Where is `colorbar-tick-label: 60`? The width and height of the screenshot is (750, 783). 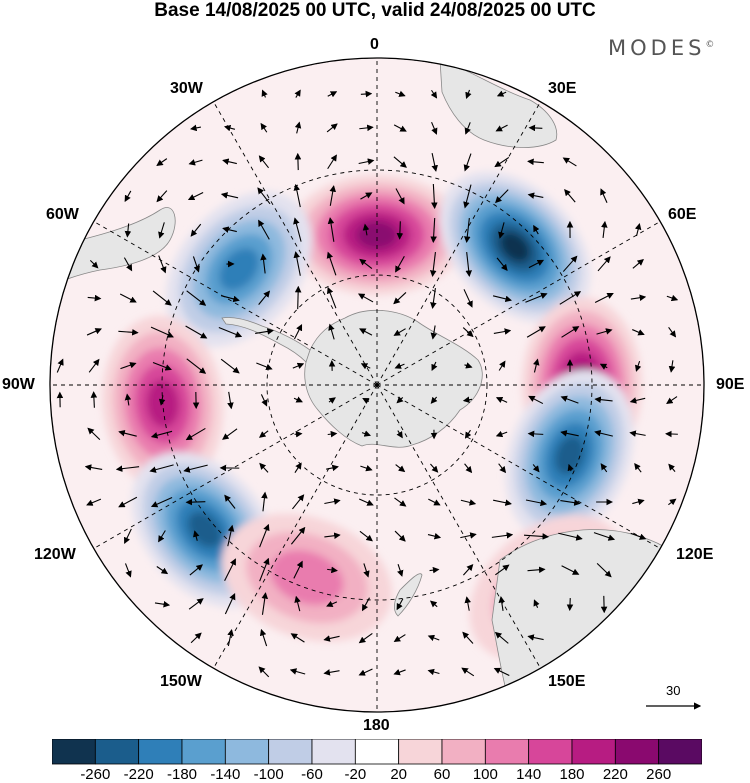
colorbar-tick-label: 60 is located at coordinates (442, 774).